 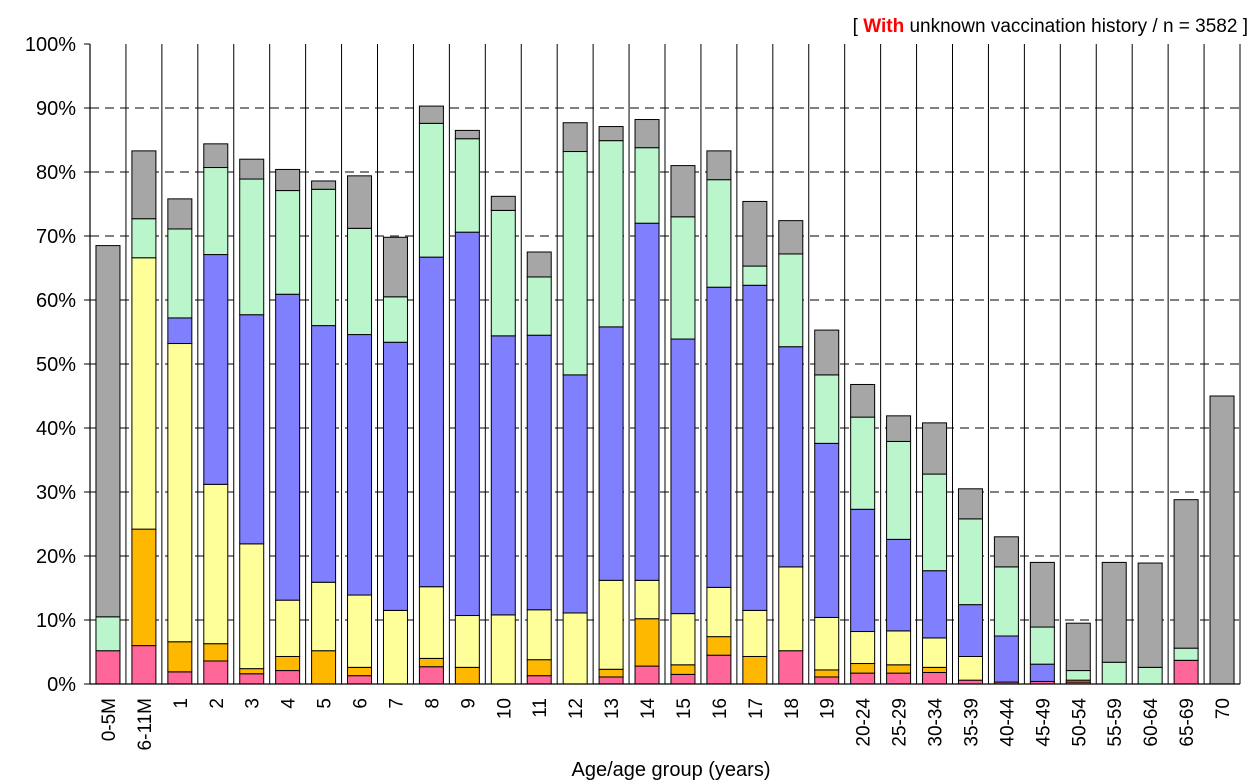 I want to click on x-tick-label: 14, so click(x=648, y=709).